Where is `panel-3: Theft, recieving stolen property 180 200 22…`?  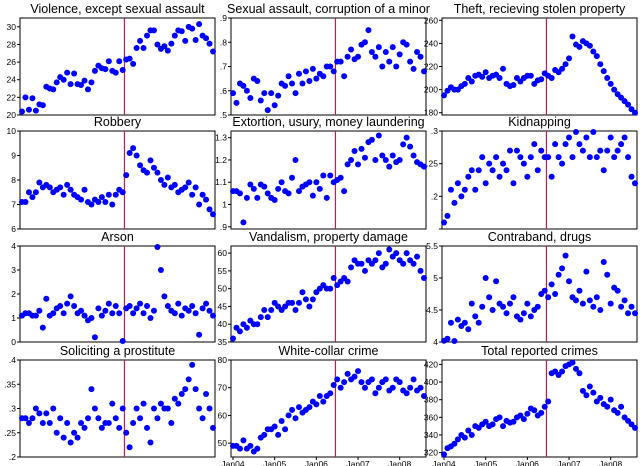
panel-3: Theft, recieving stolen property 180 200 22… is located at coordinates (531, 60).